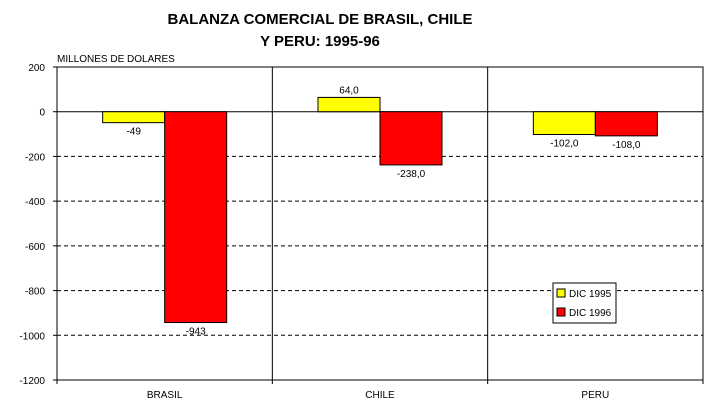  What do you see at coordinates (590, 294) in the screenshot?
I see `legend-entry: DIC 1995` at bounding box center [590, 294].